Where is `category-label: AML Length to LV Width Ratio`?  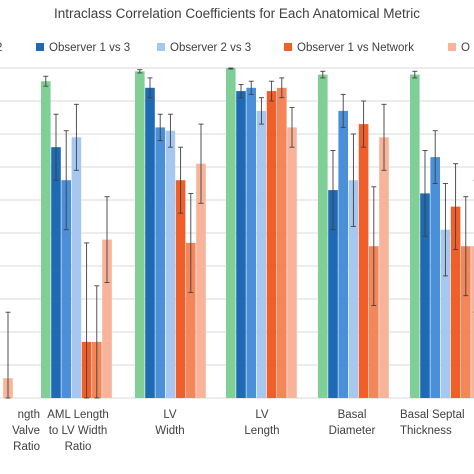 category-label: AML Length to LV Width Ratio is located at coordinates (78, 431).